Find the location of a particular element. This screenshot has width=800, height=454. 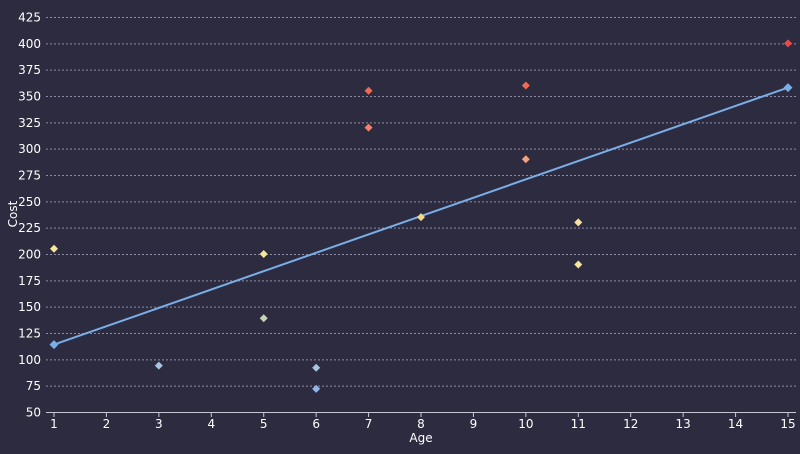

x-tick-label: 9 is located at coordinates (474, 424).